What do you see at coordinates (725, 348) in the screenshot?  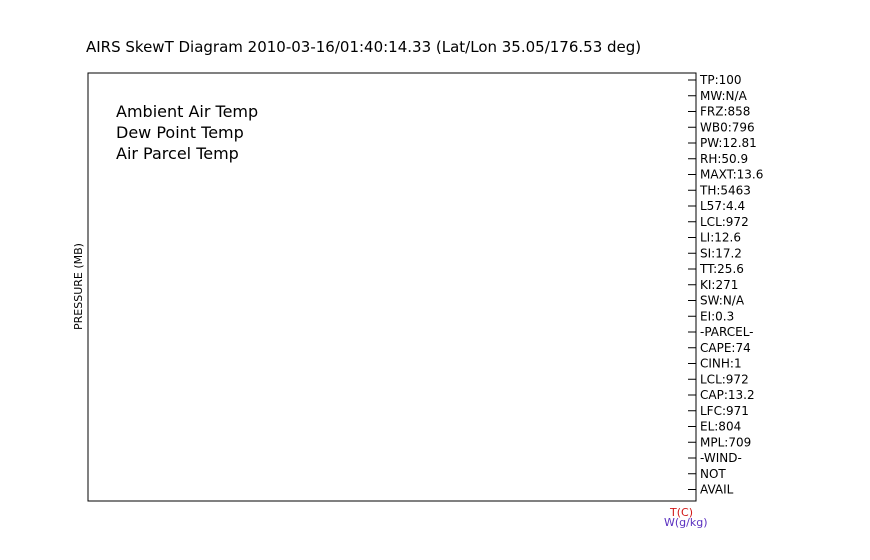 I see `index-label: CAPE:74` at bounding box center [725, 348].